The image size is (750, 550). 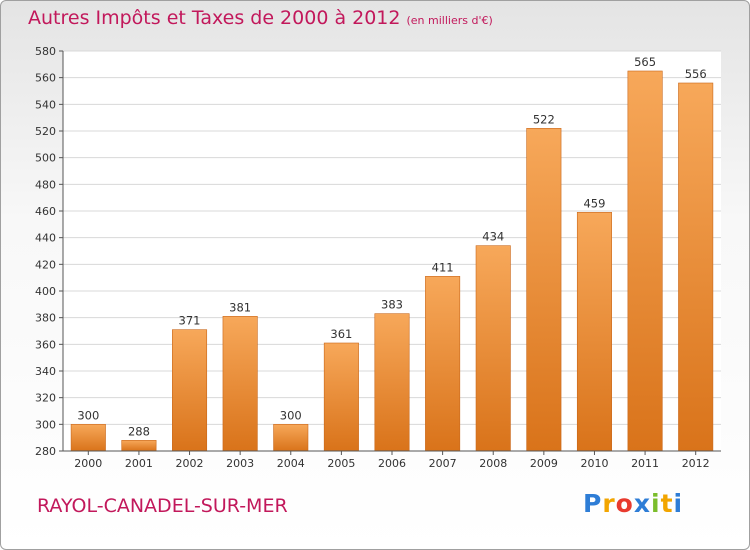 I want to click on x-tick-label: 2004, so click(x=291, y=463).